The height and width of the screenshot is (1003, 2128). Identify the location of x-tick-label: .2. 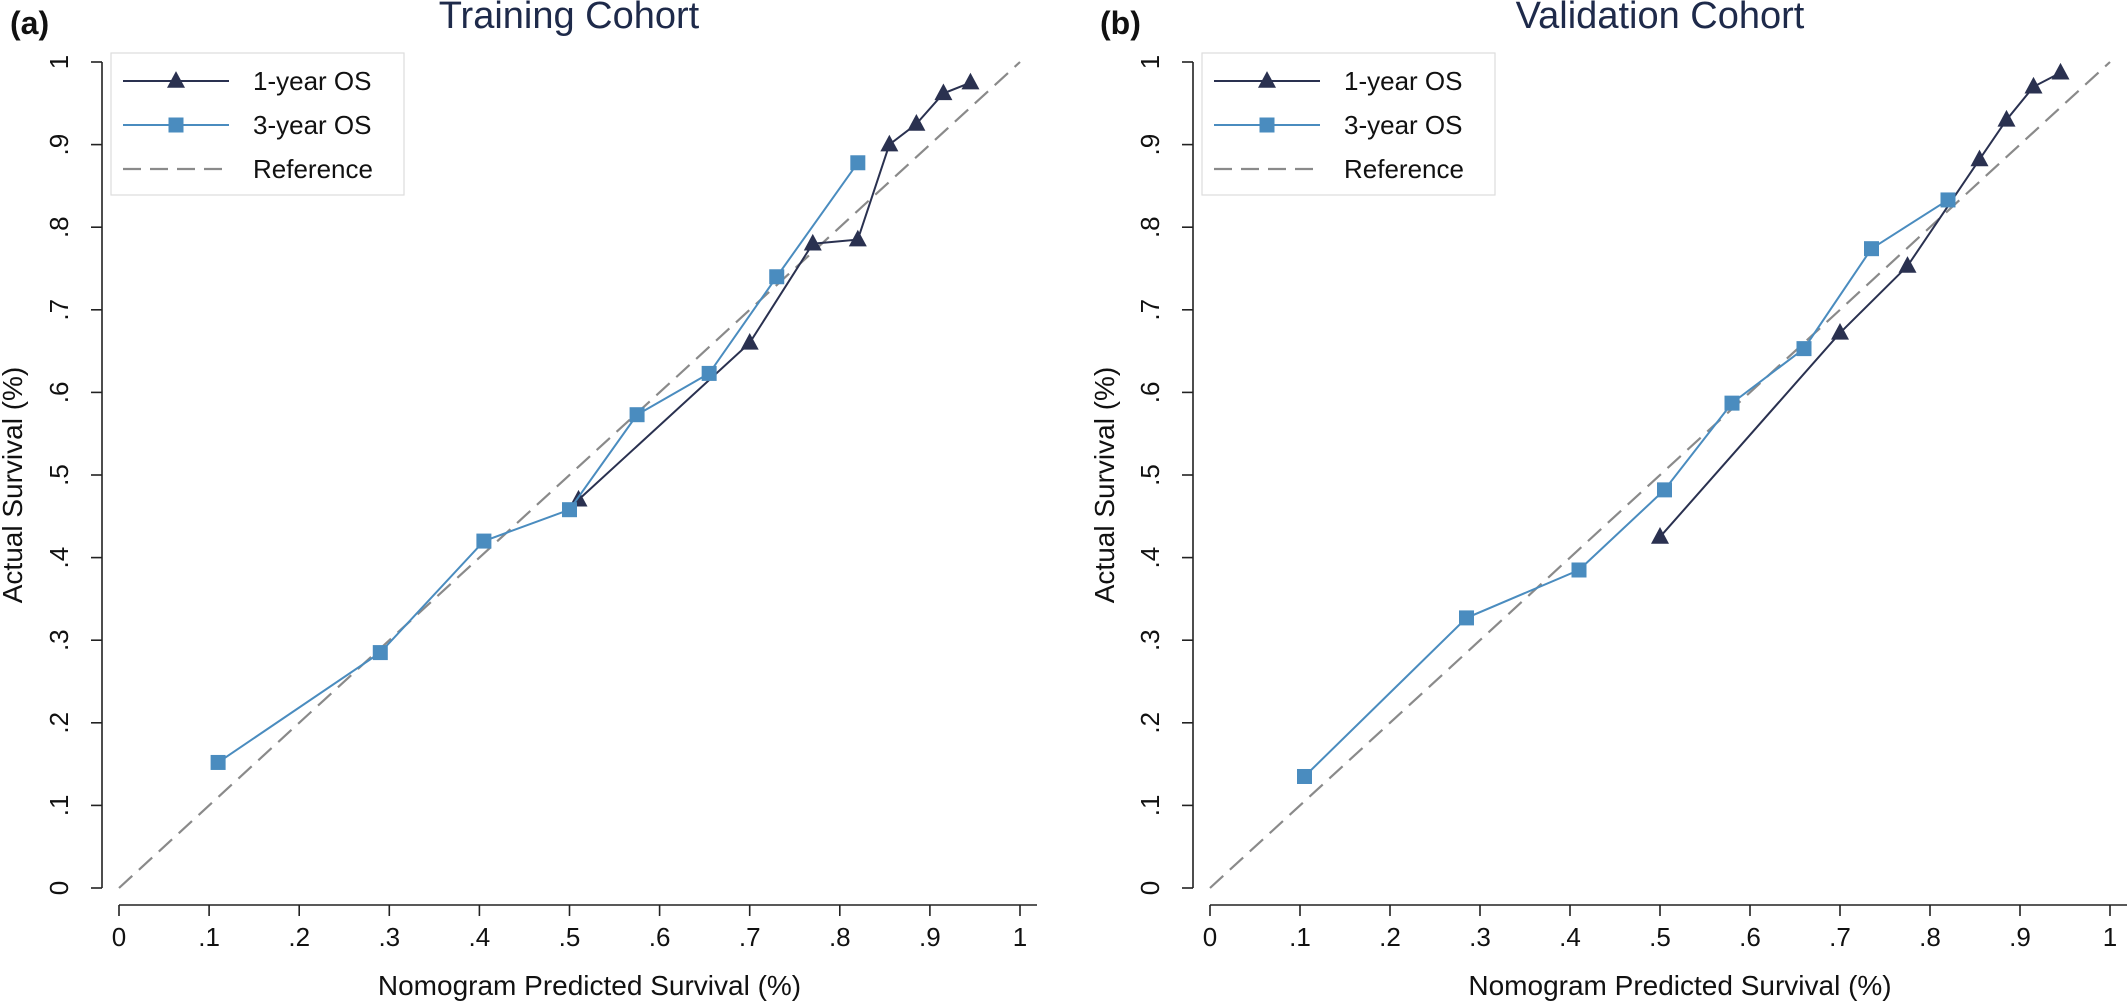
(1390, 937).